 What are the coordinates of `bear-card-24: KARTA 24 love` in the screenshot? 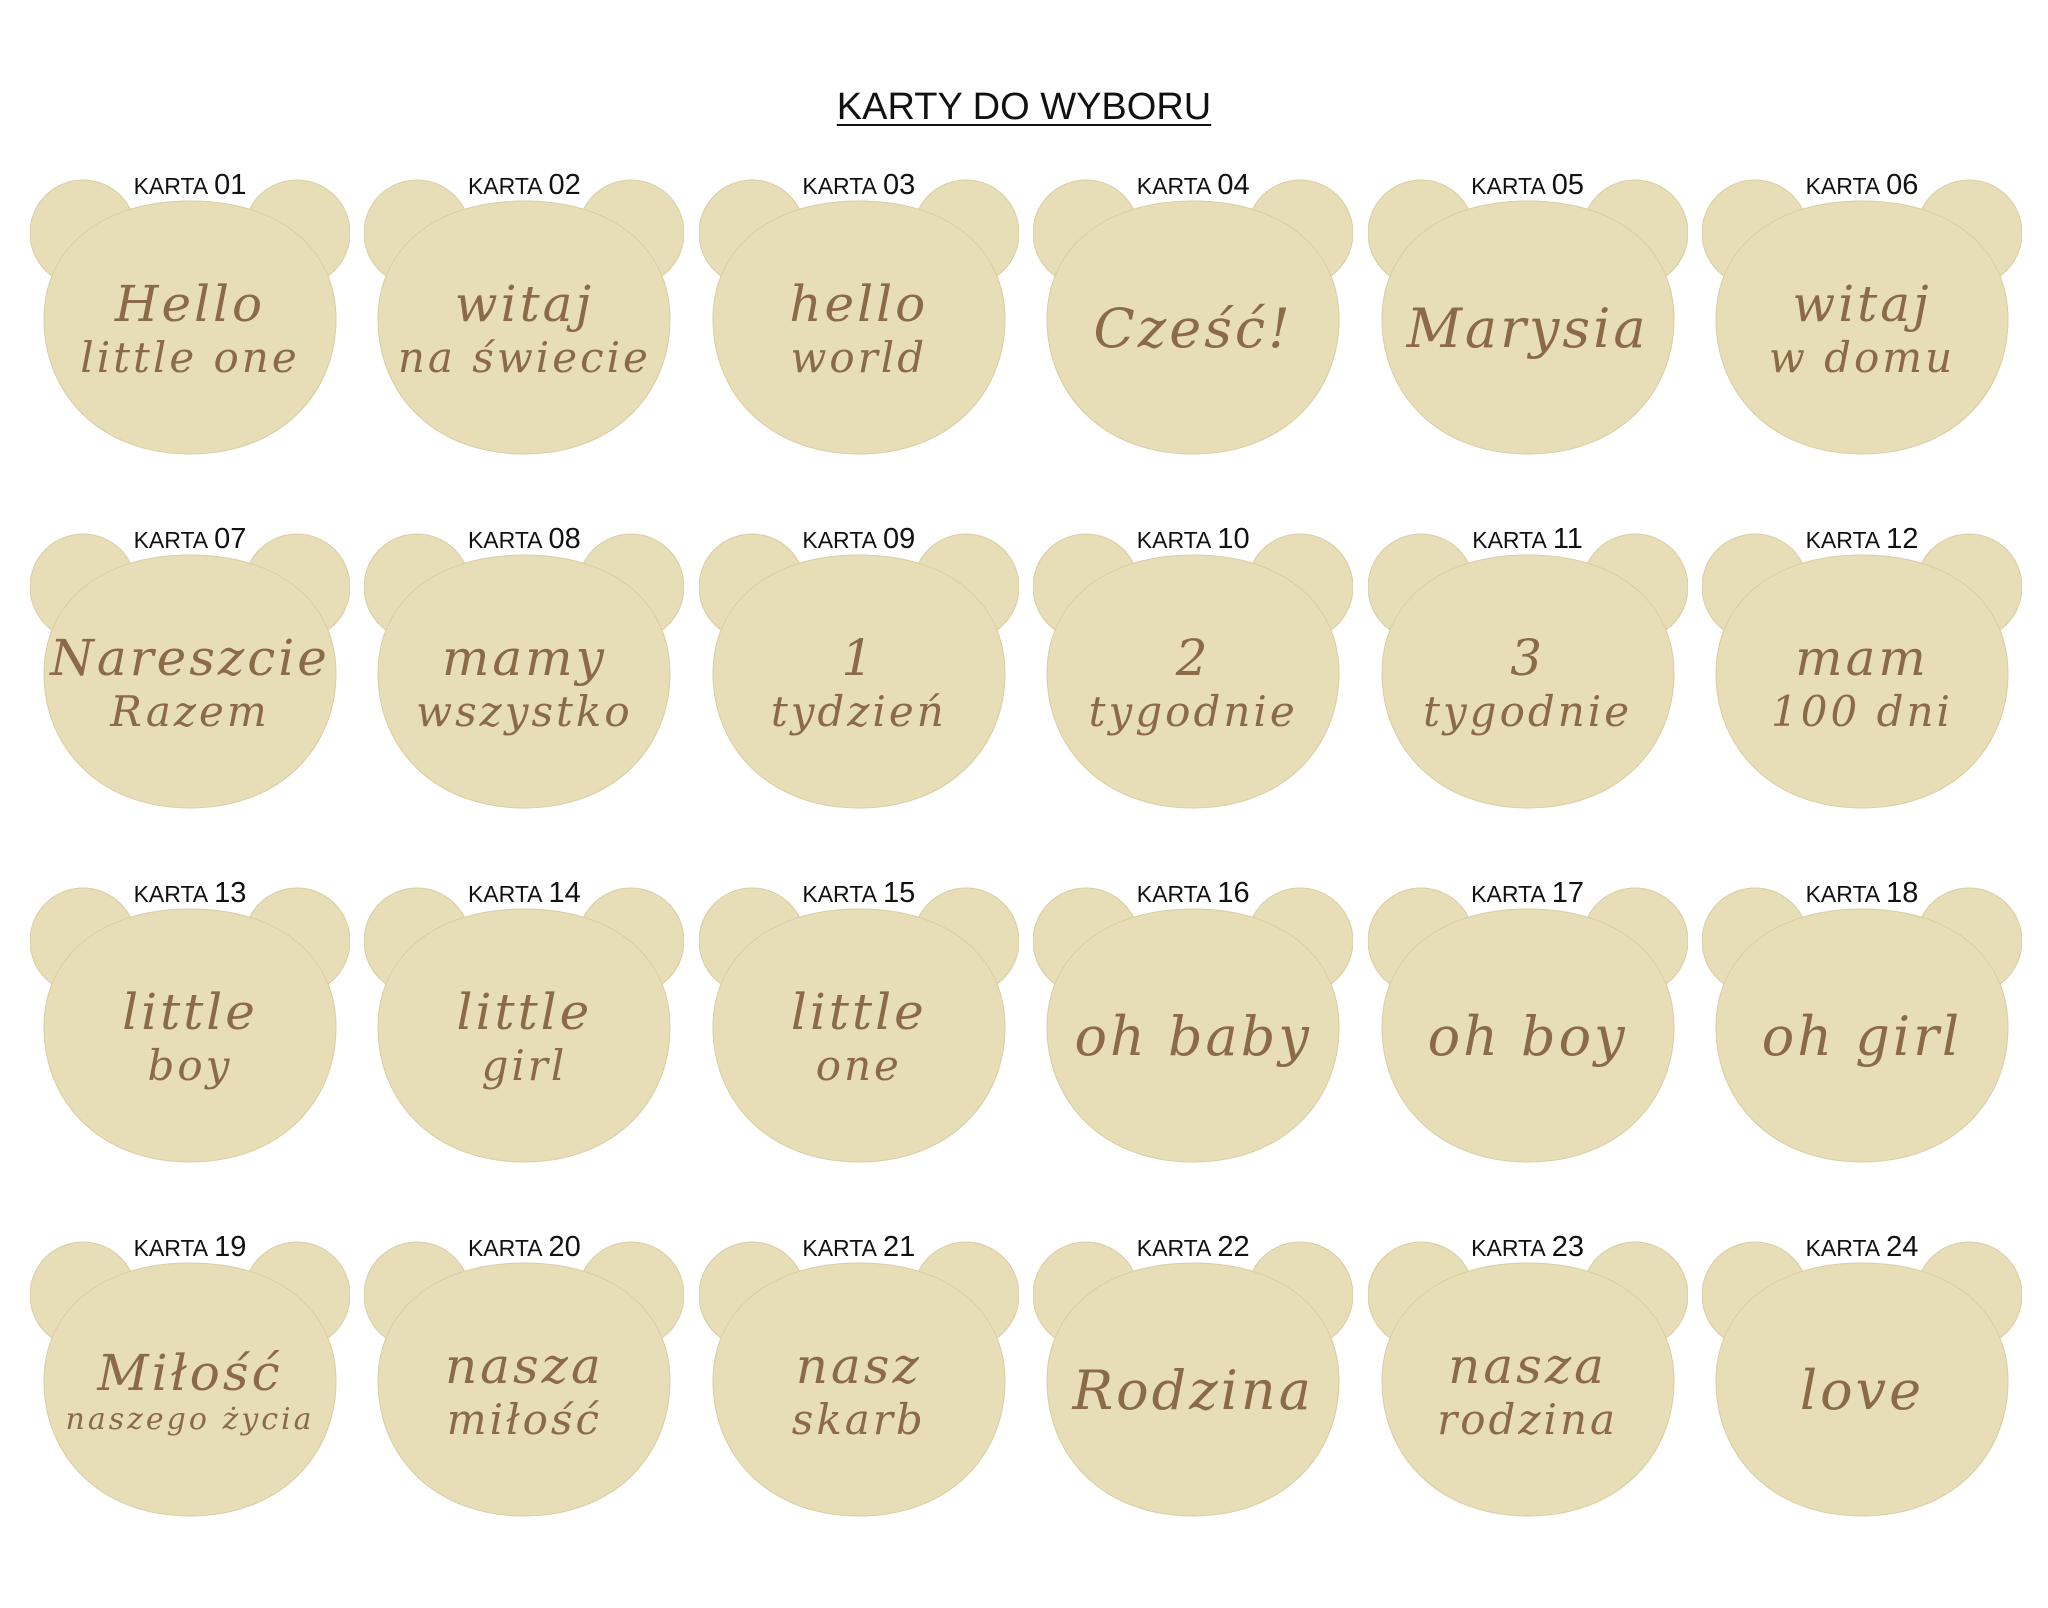 It's located at (1862, 1375).